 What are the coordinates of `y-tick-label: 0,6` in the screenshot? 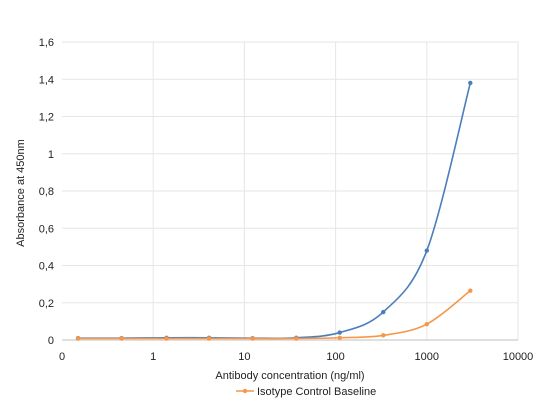 It's located at (46, 229).